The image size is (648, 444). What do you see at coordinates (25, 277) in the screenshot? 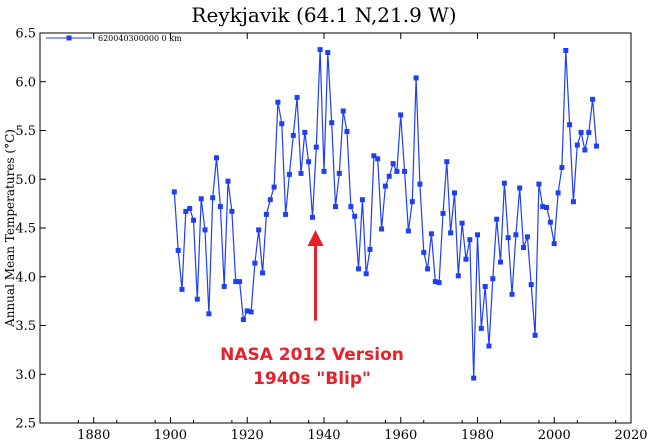
I see `y-tick-label: 4.0` at bounding box center [25, 277].